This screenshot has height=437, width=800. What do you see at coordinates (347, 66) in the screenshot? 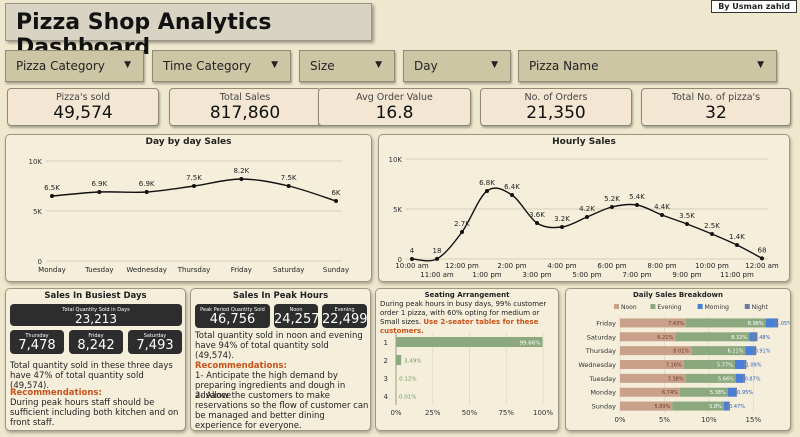
I see `filter-size: Size ▼` at bounding box center [347, 66].